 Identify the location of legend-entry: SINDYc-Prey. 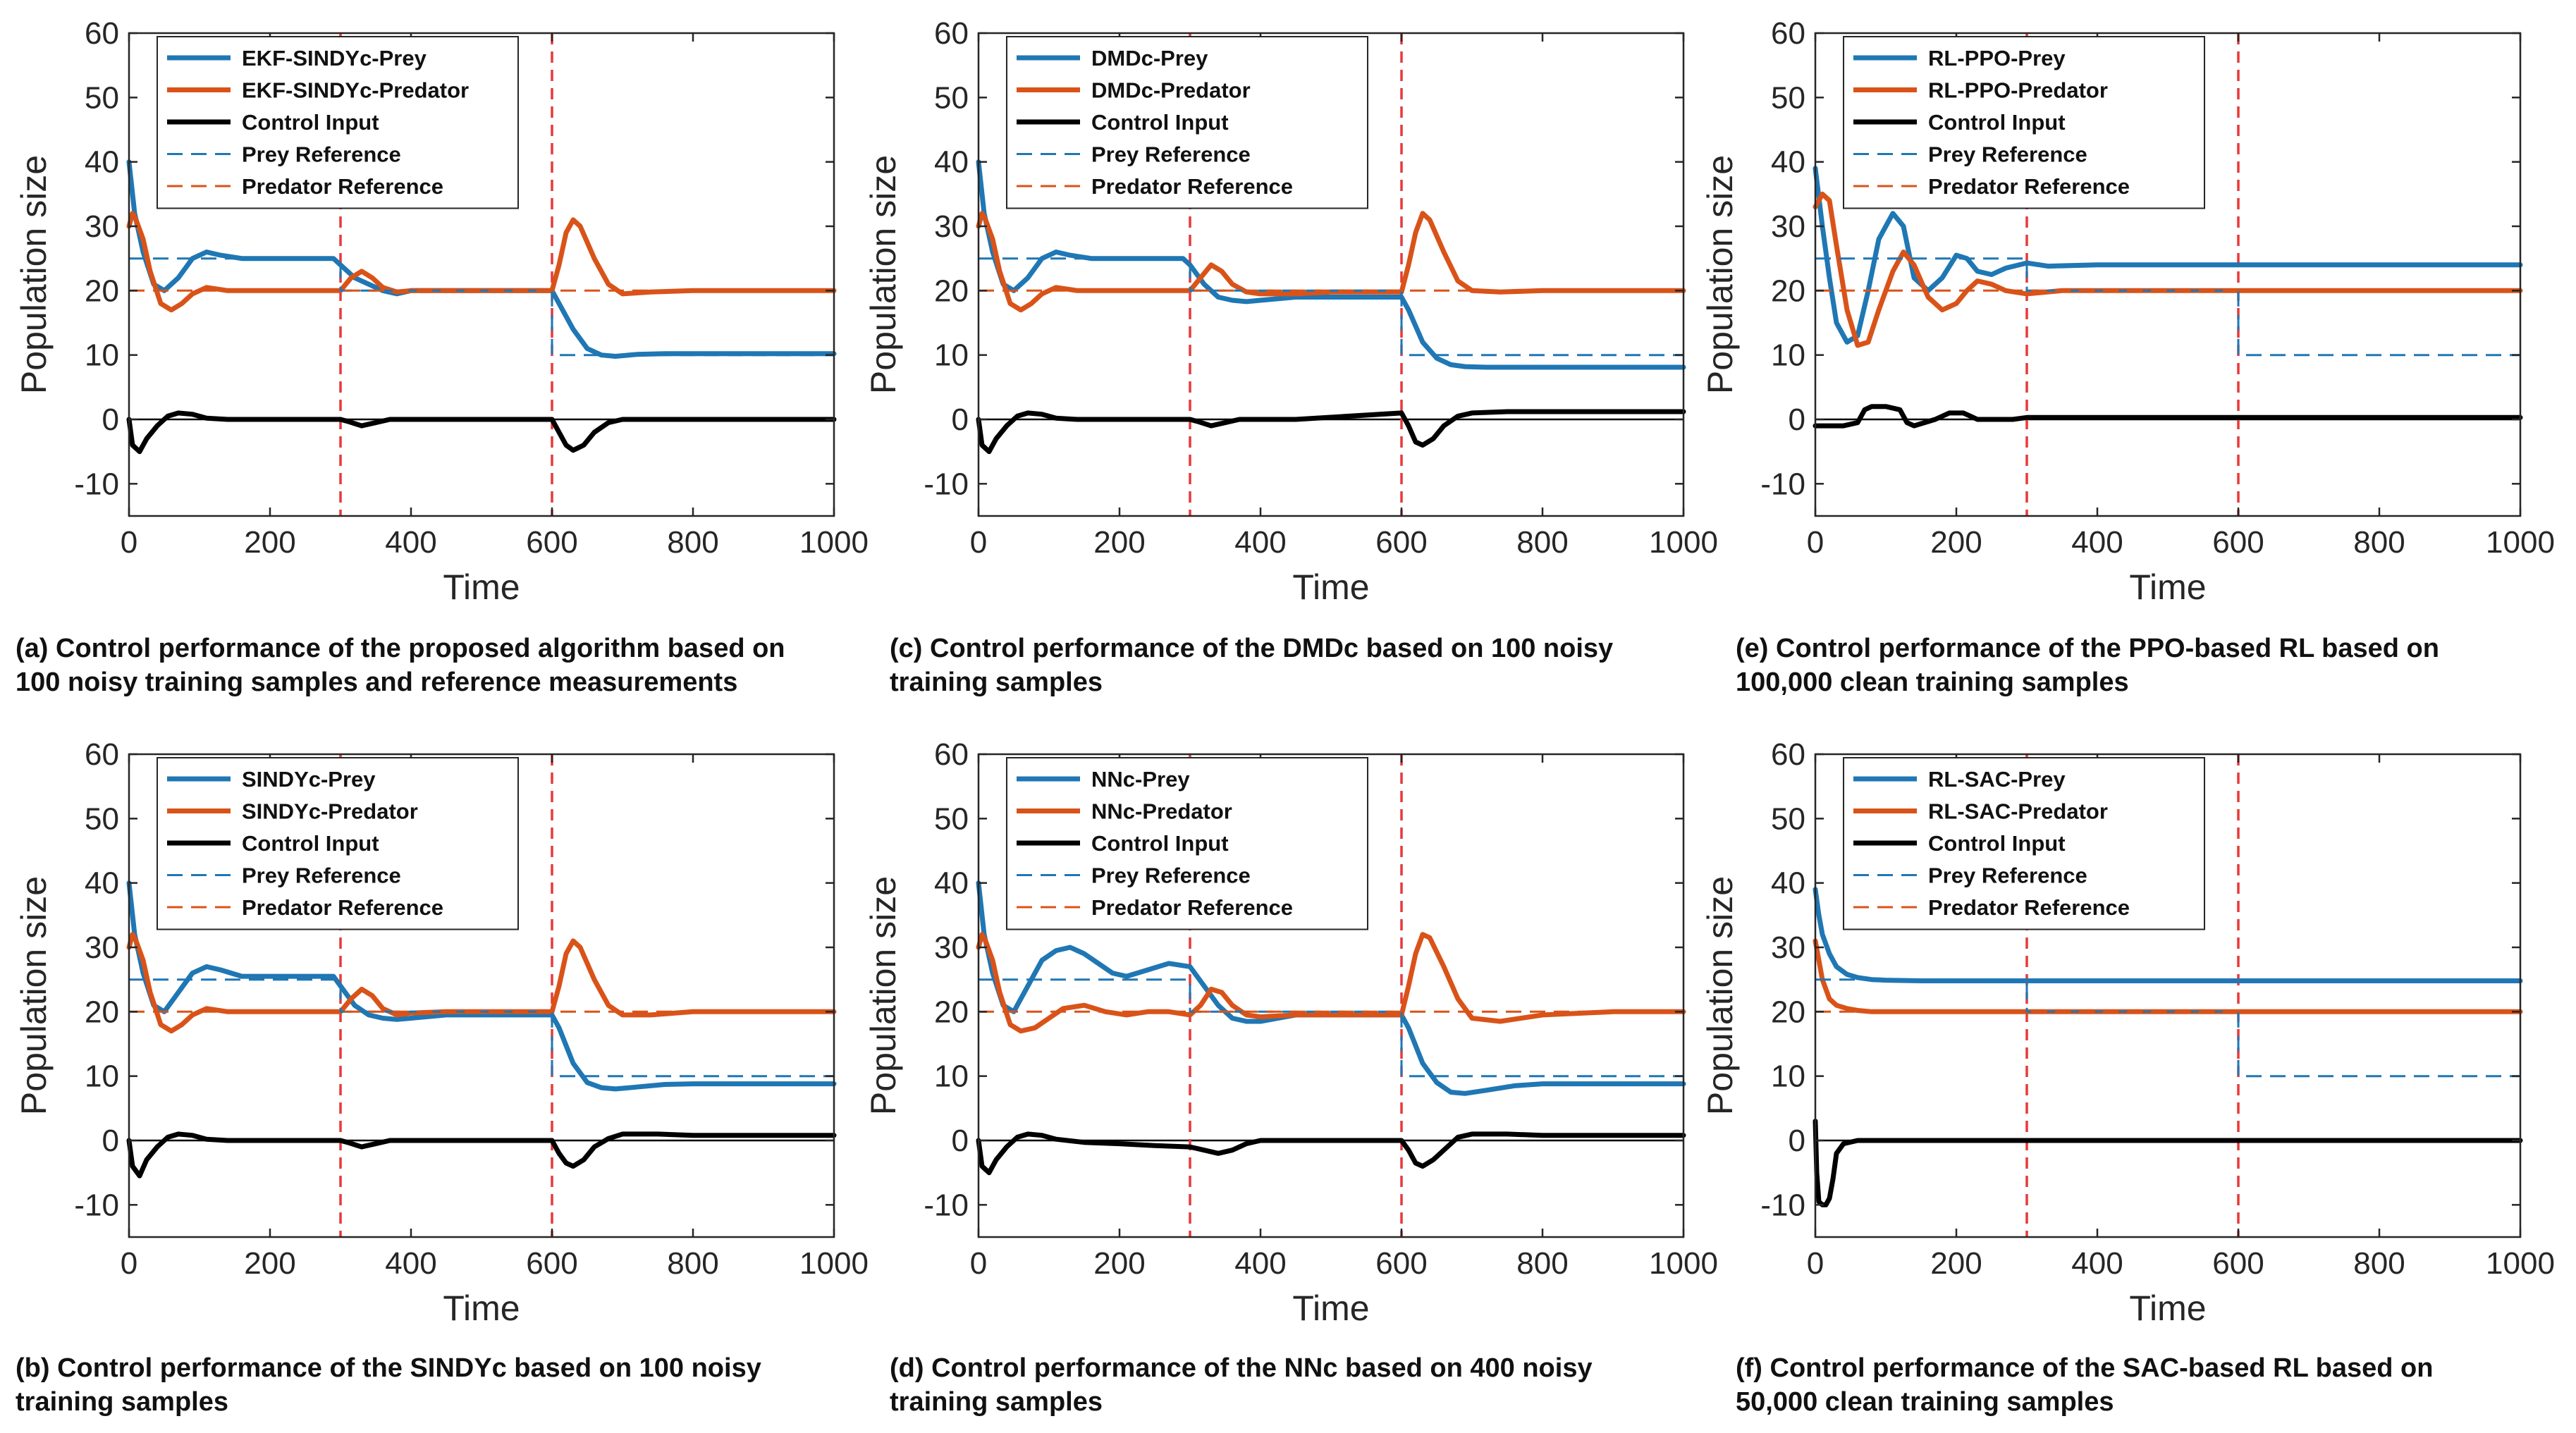
(309, 779).